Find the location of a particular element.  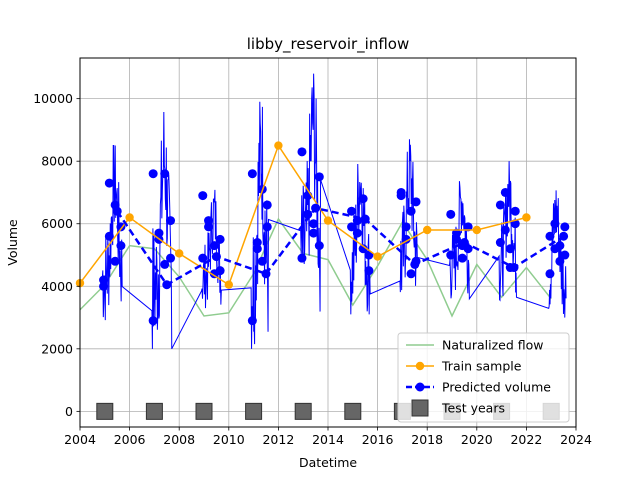

y-tick-label: 6000 is located at coordinates (57, 223).